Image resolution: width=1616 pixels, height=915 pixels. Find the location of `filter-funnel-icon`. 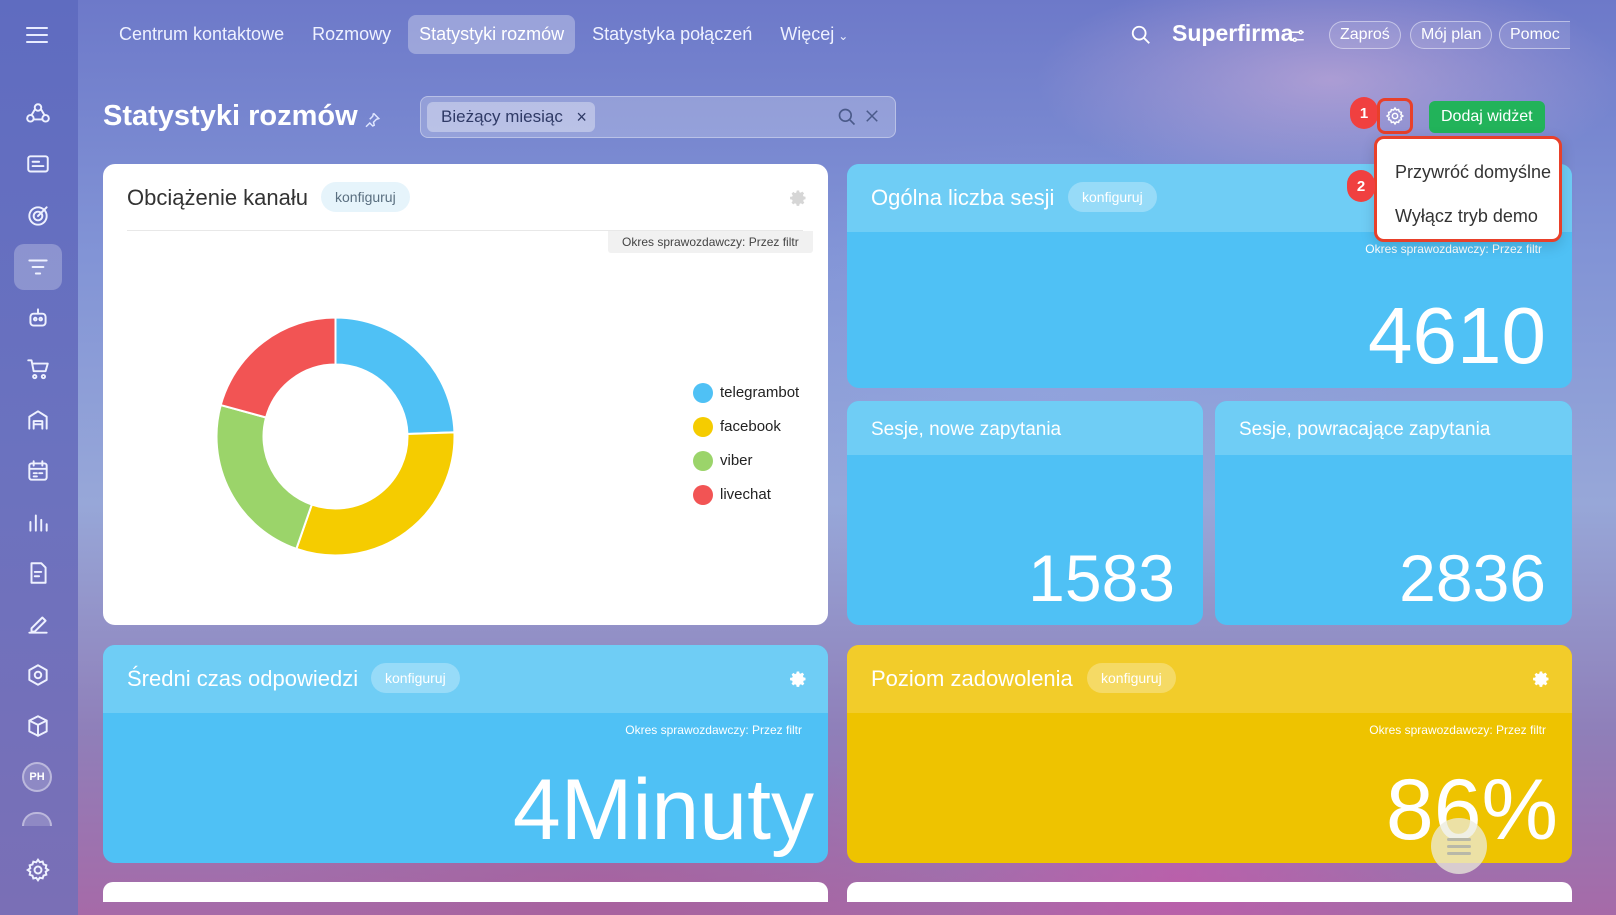

filter-funnel-icon is located at coordinates (38, 267).